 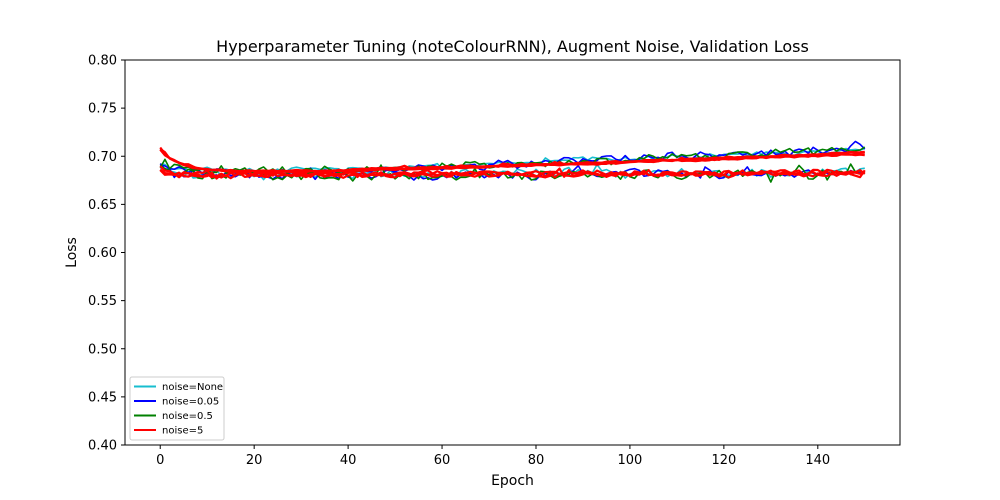 What do you see at coordinates (102, 397) in the screenshot?
I see `y-tick-label-0.45: 0.45` at bounding box center [102, 397].